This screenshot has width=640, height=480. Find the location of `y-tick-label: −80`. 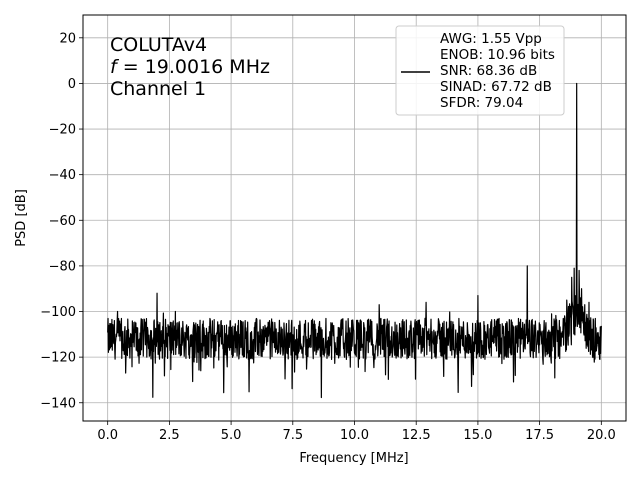

y-tick-label: −80 is located at coordinates (62, 266).